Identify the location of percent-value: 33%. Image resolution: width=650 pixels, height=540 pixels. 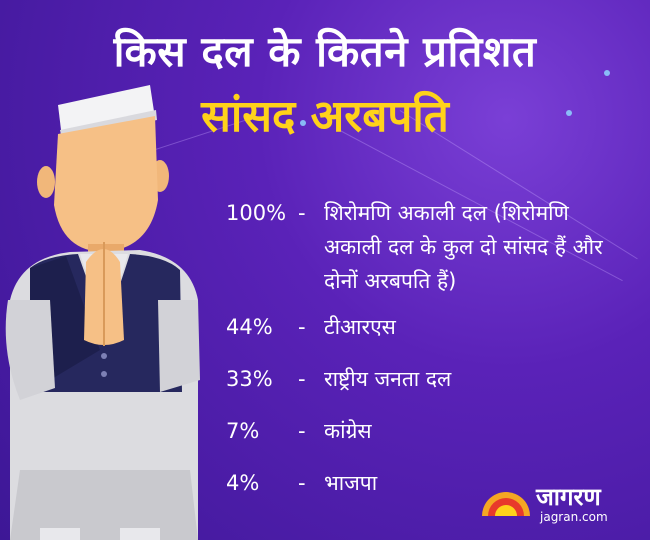
(249, 379).